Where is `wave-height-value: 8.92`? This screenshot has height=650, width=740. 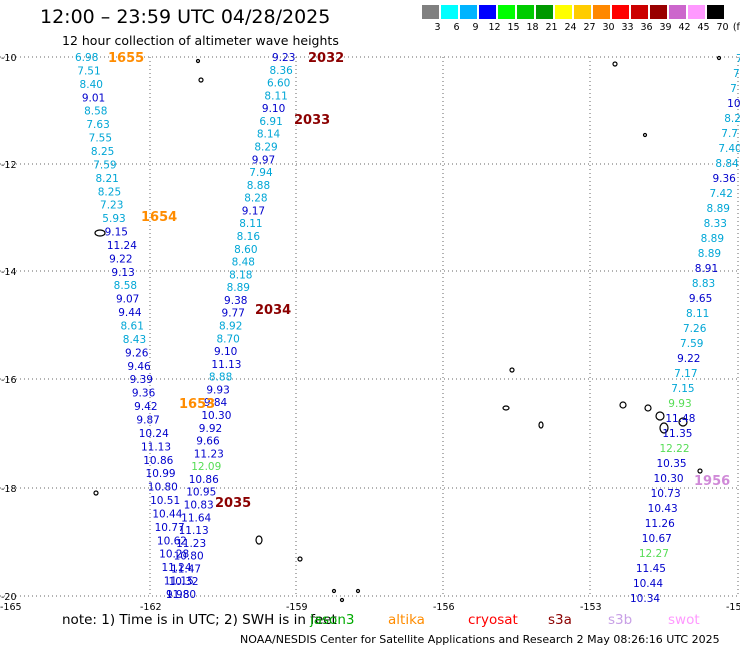 wave-height-value: 8.92 is located at coordinates (230, 327).